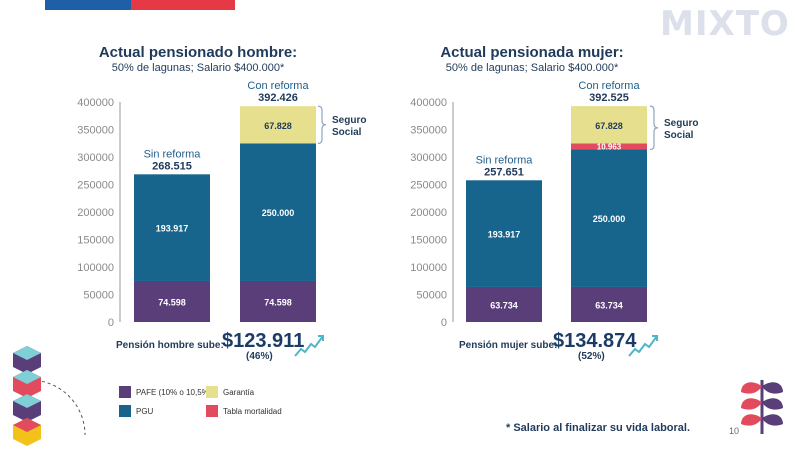  I want to click on legend-label-garantia: Garantía, so click(239, 392).